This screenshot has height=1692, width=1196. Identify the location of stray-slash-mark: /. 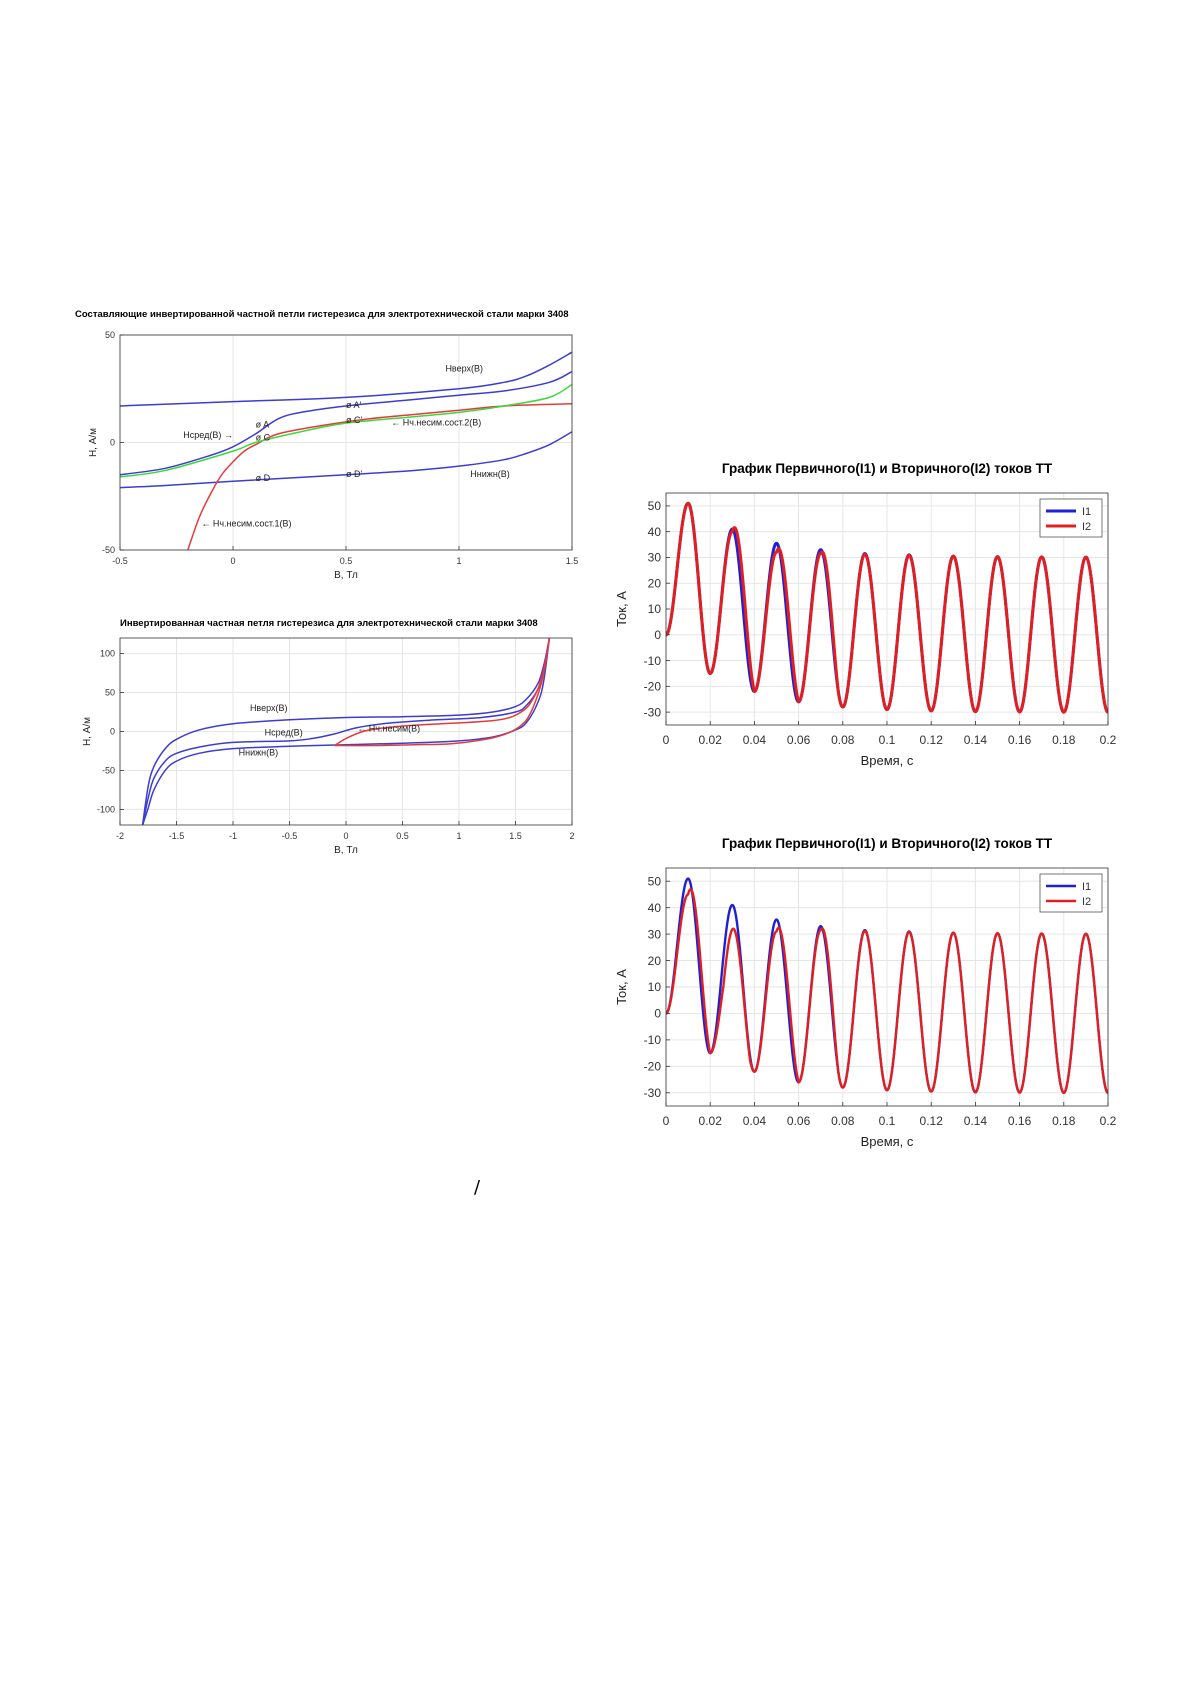
(477, 1187).